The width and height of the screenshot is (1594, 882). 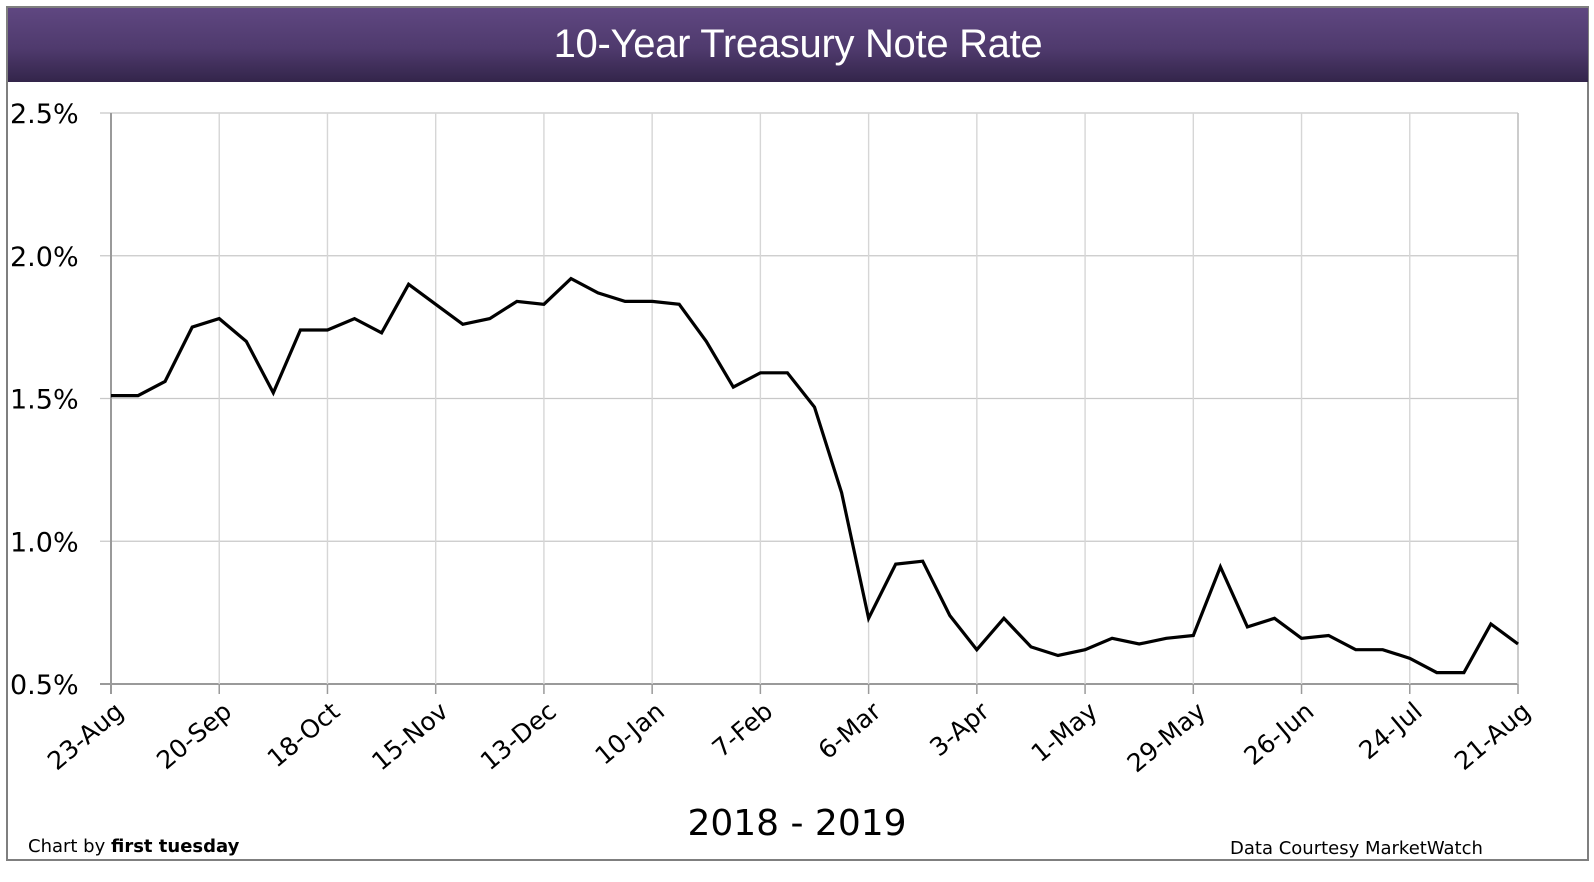 I want to click on y-tick-label: 0.5%, so click(x=44, y=685).